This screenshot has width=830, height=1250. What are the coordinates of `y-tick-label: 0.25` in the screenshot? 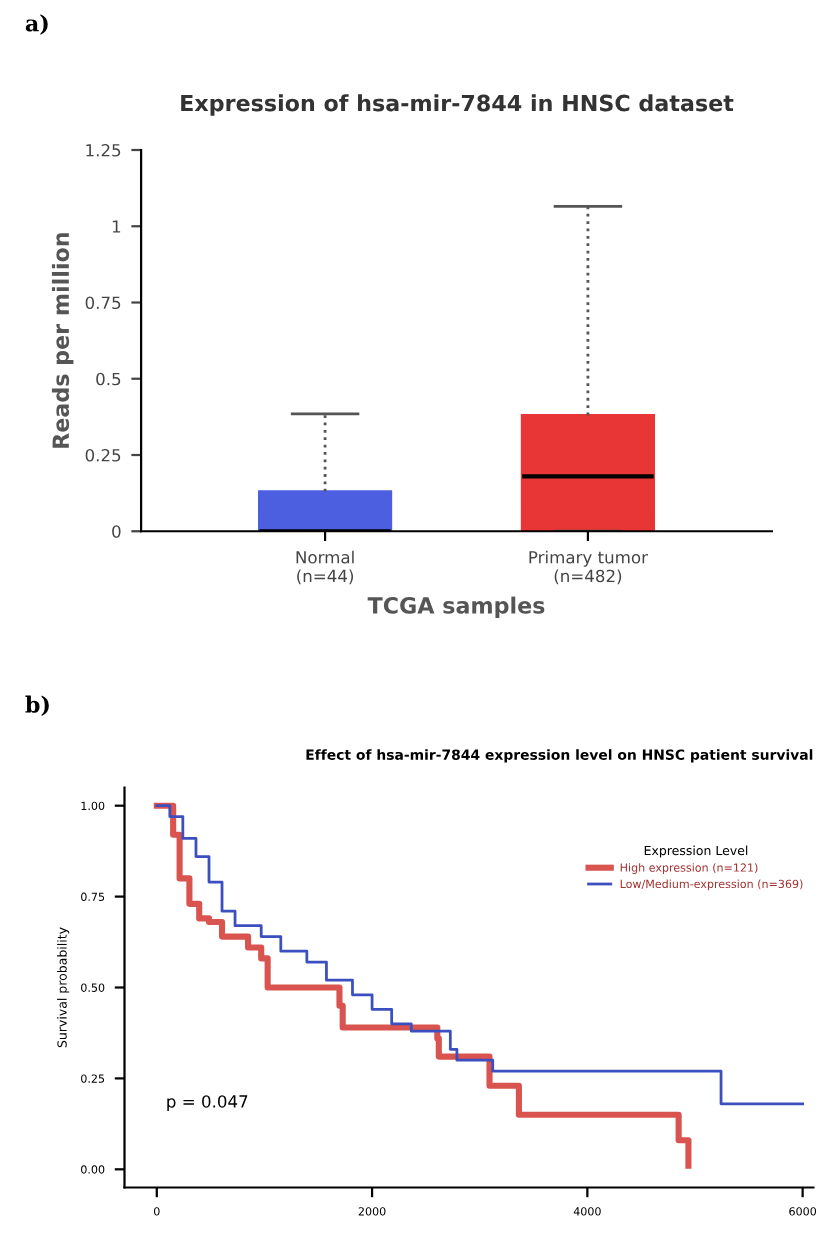 It's located at (103, 455).